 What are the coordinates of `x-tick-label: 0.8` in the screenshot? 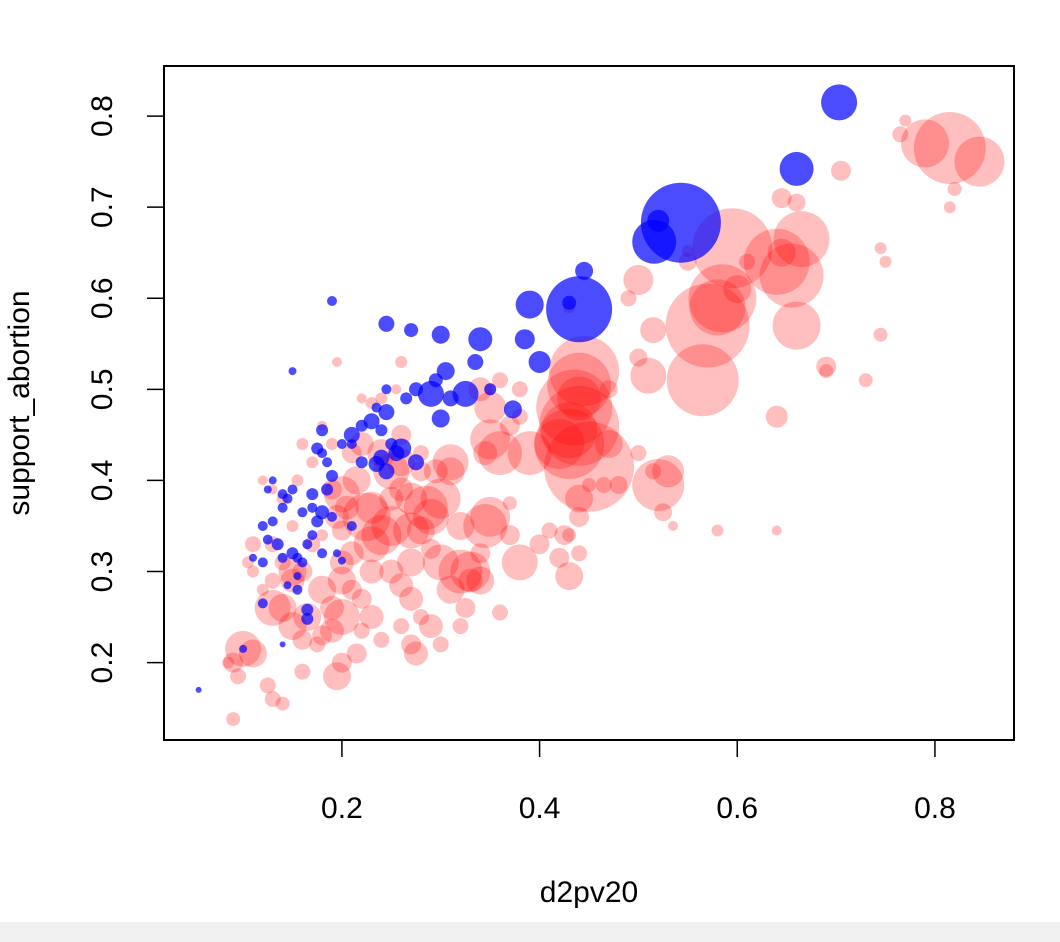 It's located at (935, 808).